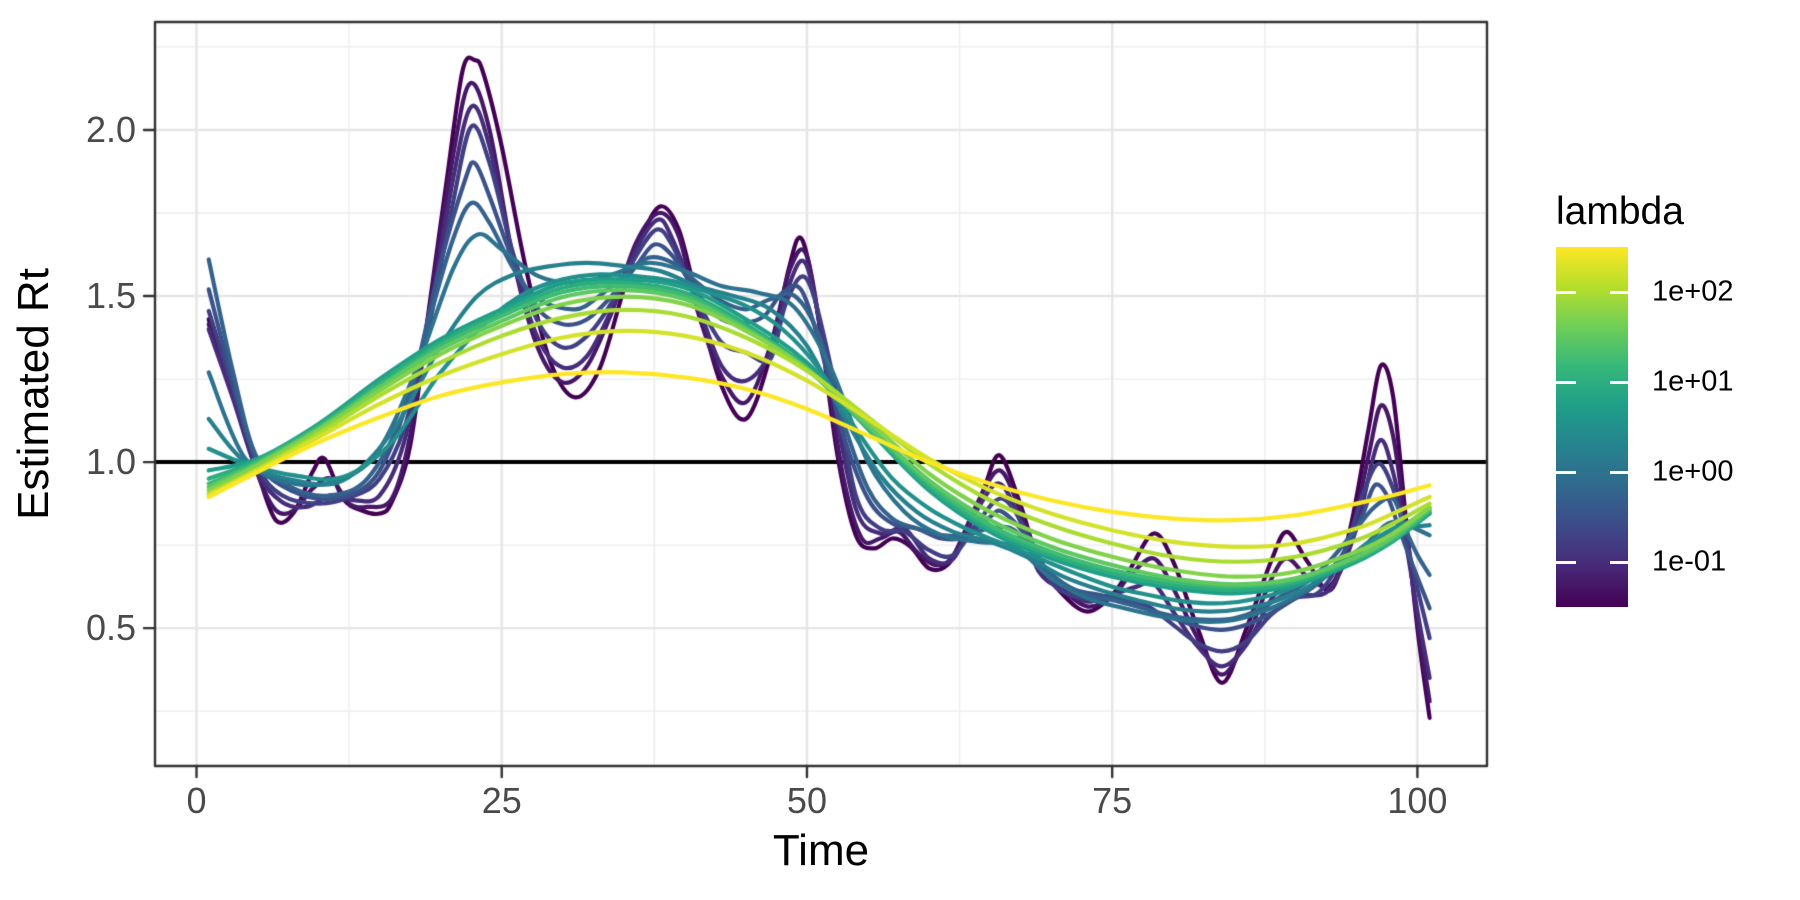 This screenshot has height=900, width=1800. Describe the element at coordinates (1693, 381) in the screenshot. I see `legend-label: 1e+01` at that location.